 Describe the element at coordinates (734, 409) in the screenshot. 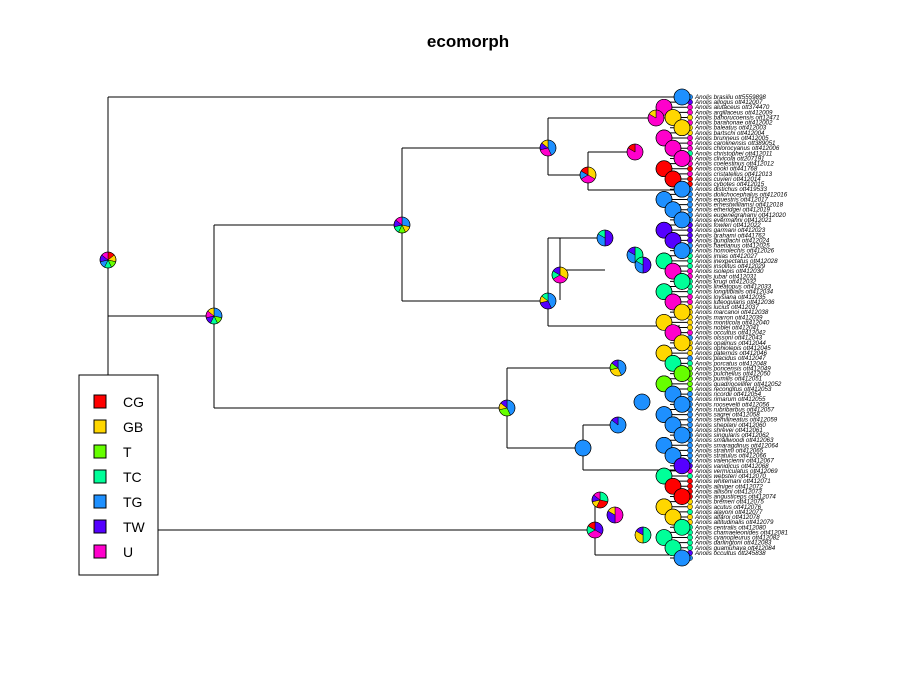

I see `tip-label: Anolis rubribarbus ott412057` at that location.